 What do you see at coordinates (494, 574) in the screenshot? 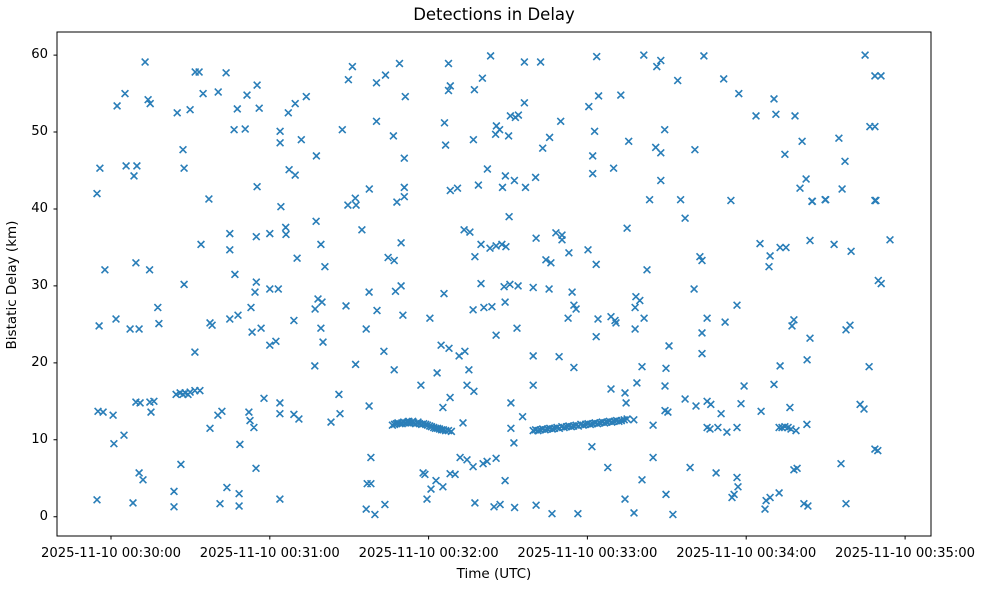
I see `x-axis-label: Time (UTC)` at bounding box center [494, 574].